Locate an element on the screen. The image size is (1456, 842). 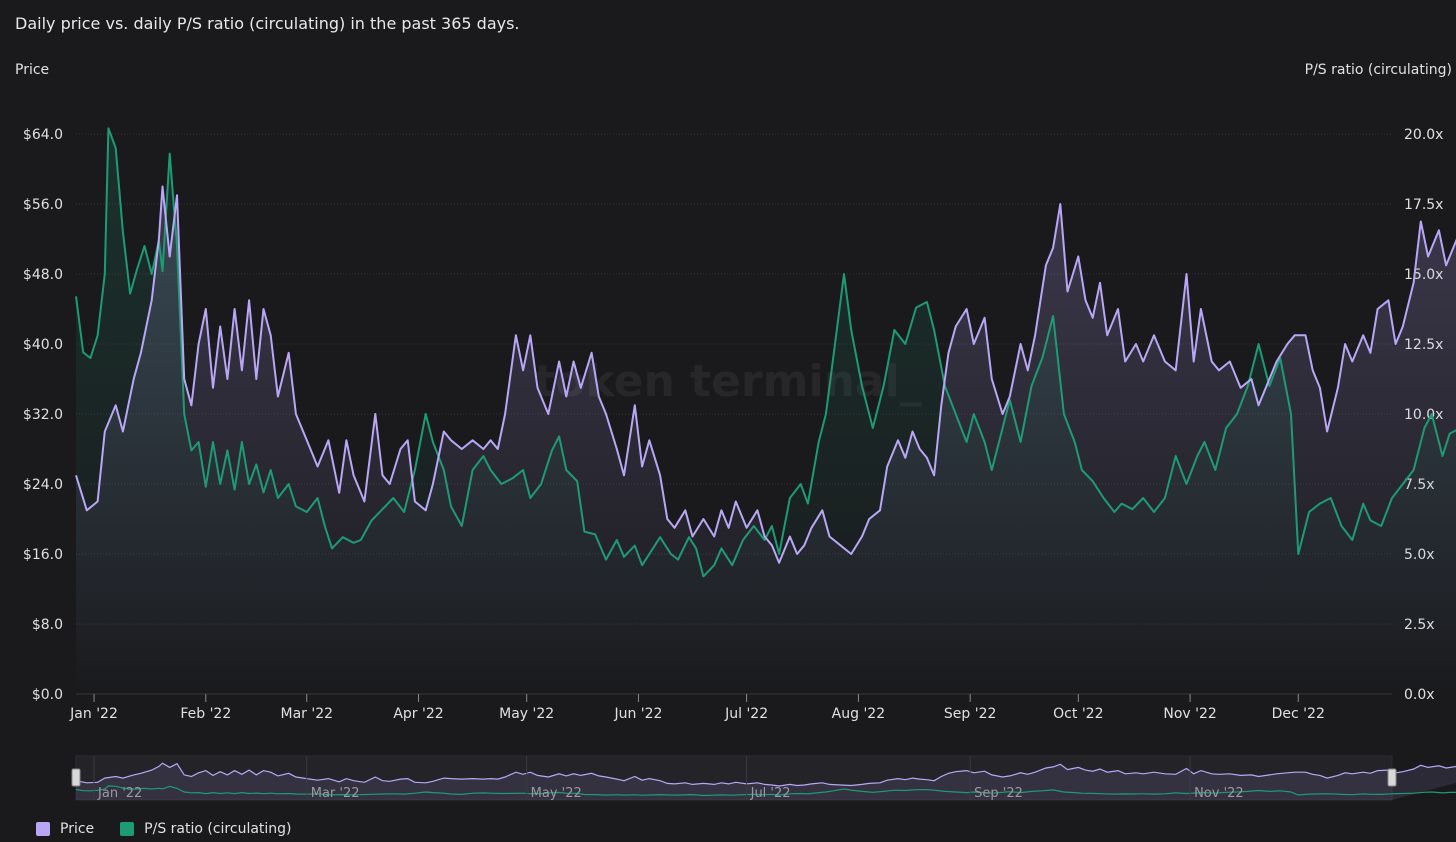
navigator-tick-label: May '22 is located at coordinates (556, 793).